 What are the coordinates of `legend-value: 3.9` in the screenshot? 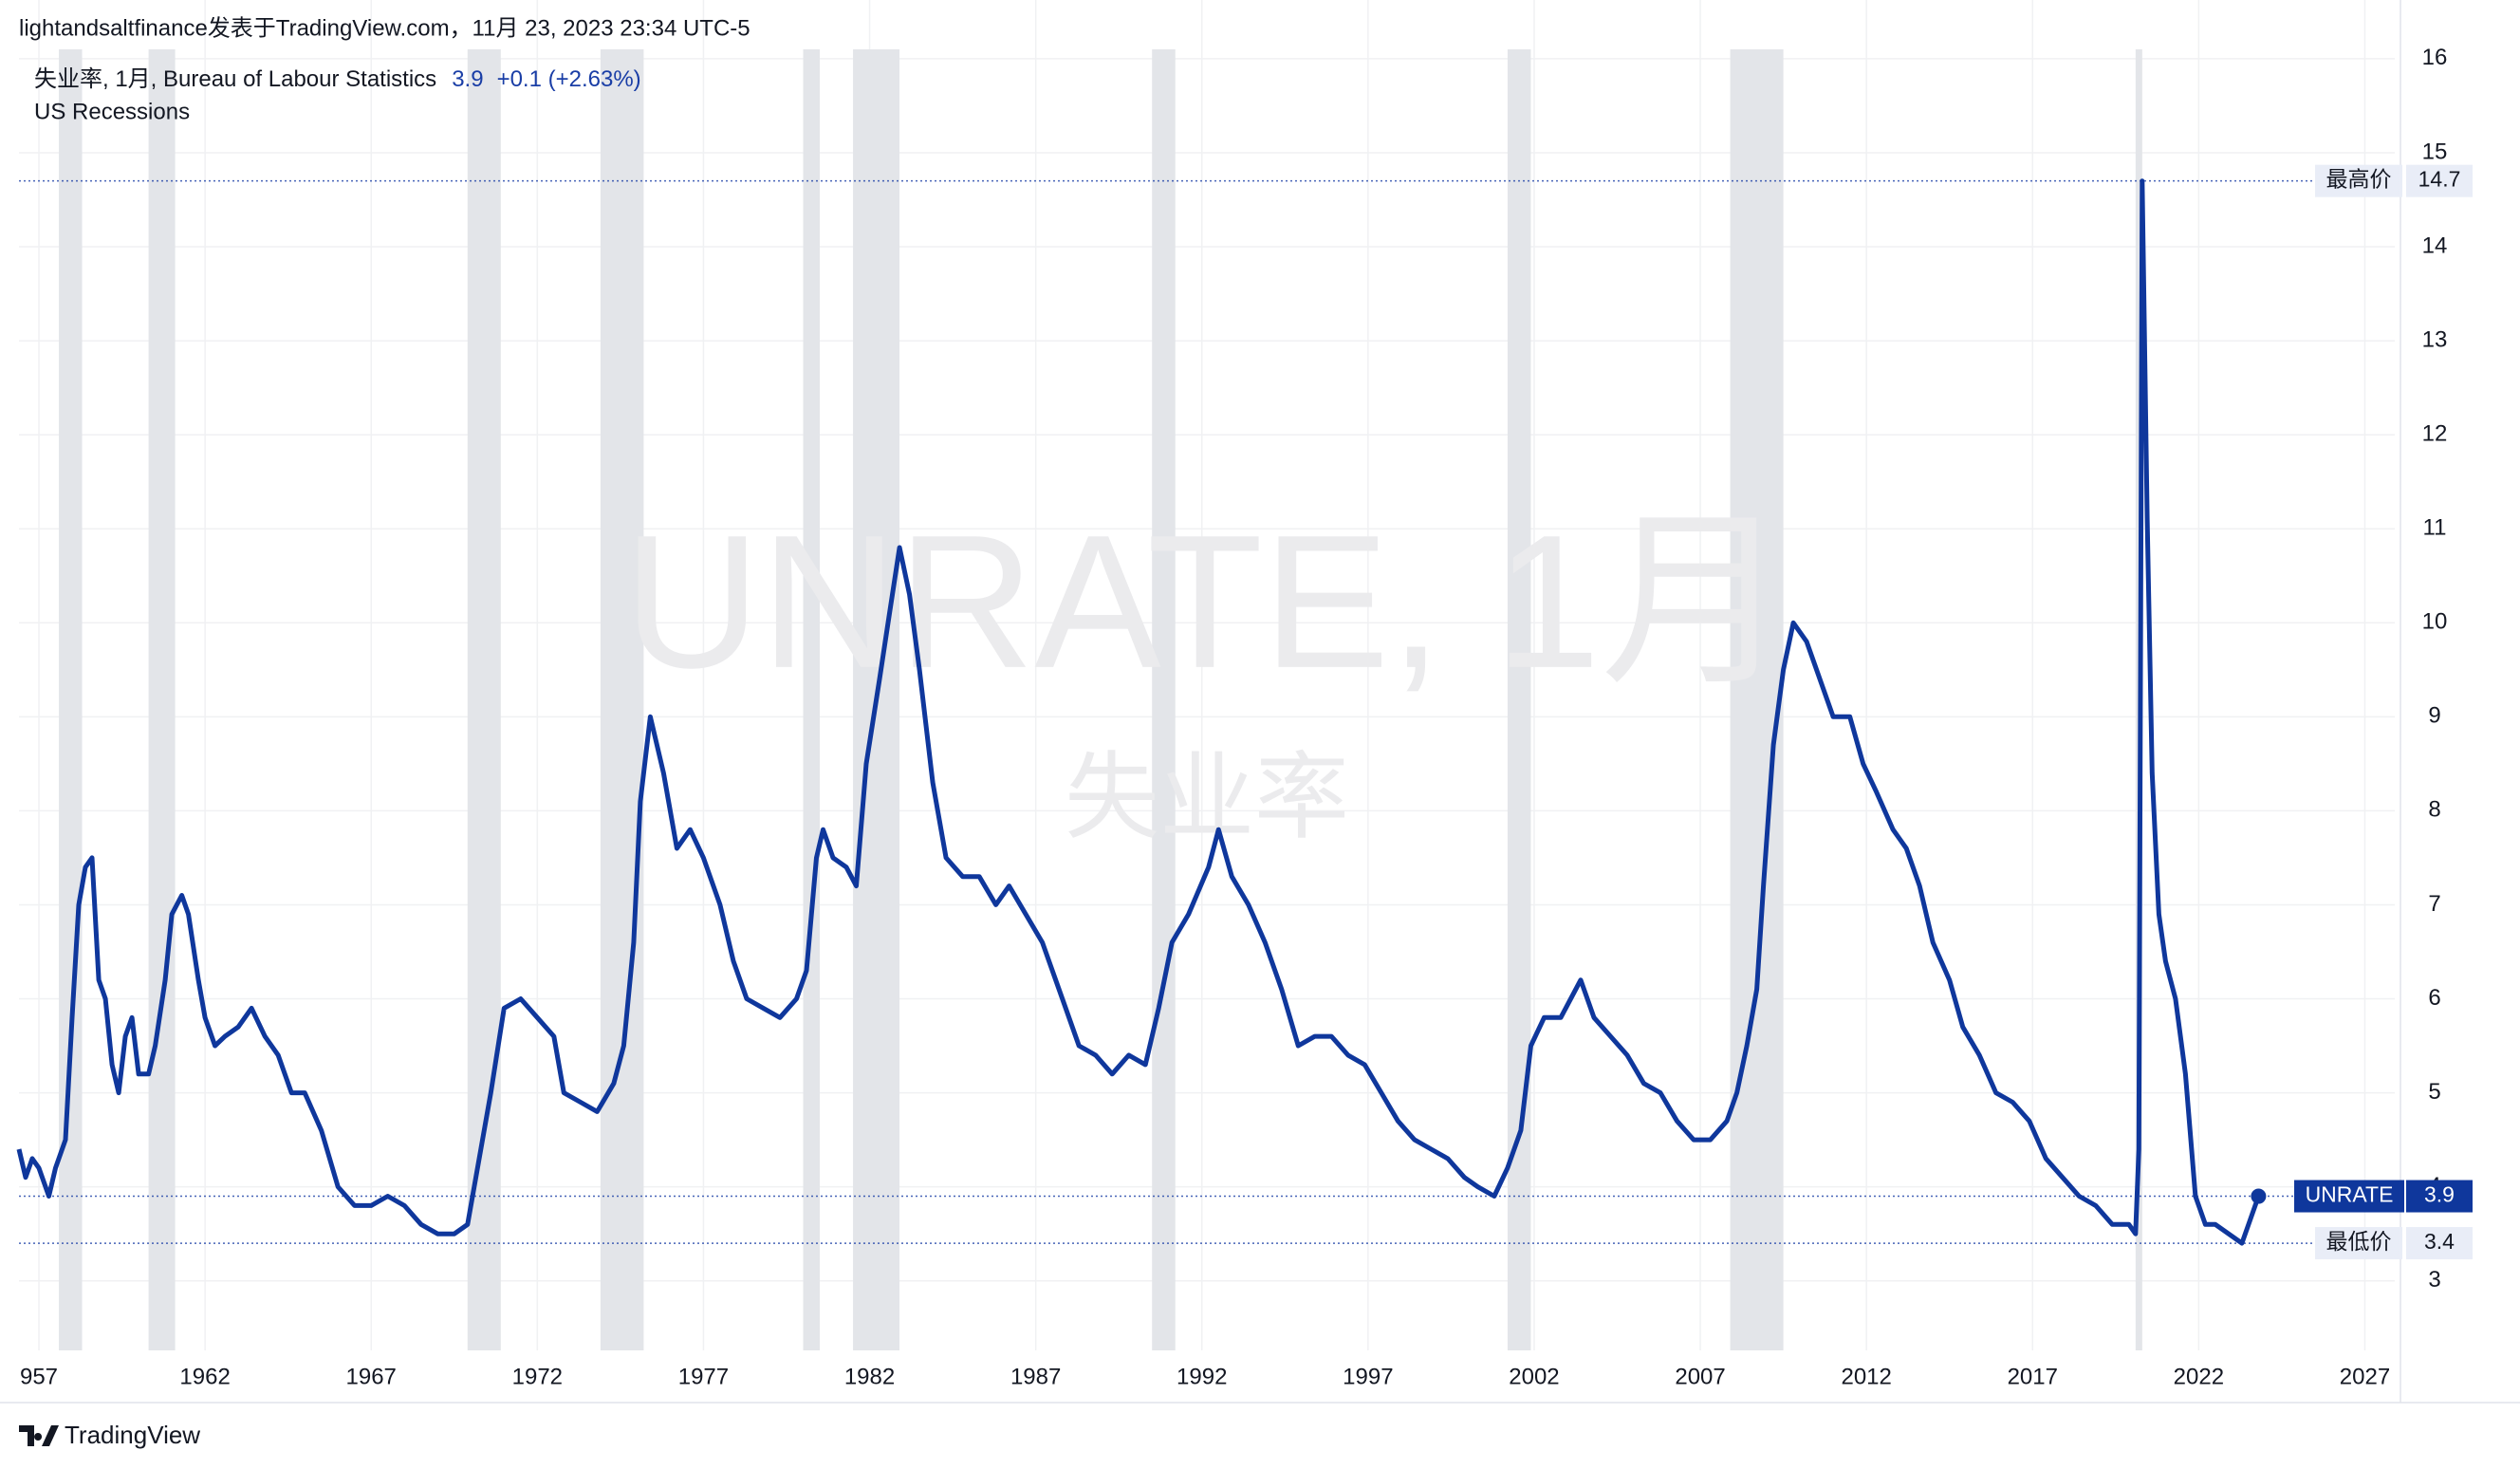 It's located at (467, 79).